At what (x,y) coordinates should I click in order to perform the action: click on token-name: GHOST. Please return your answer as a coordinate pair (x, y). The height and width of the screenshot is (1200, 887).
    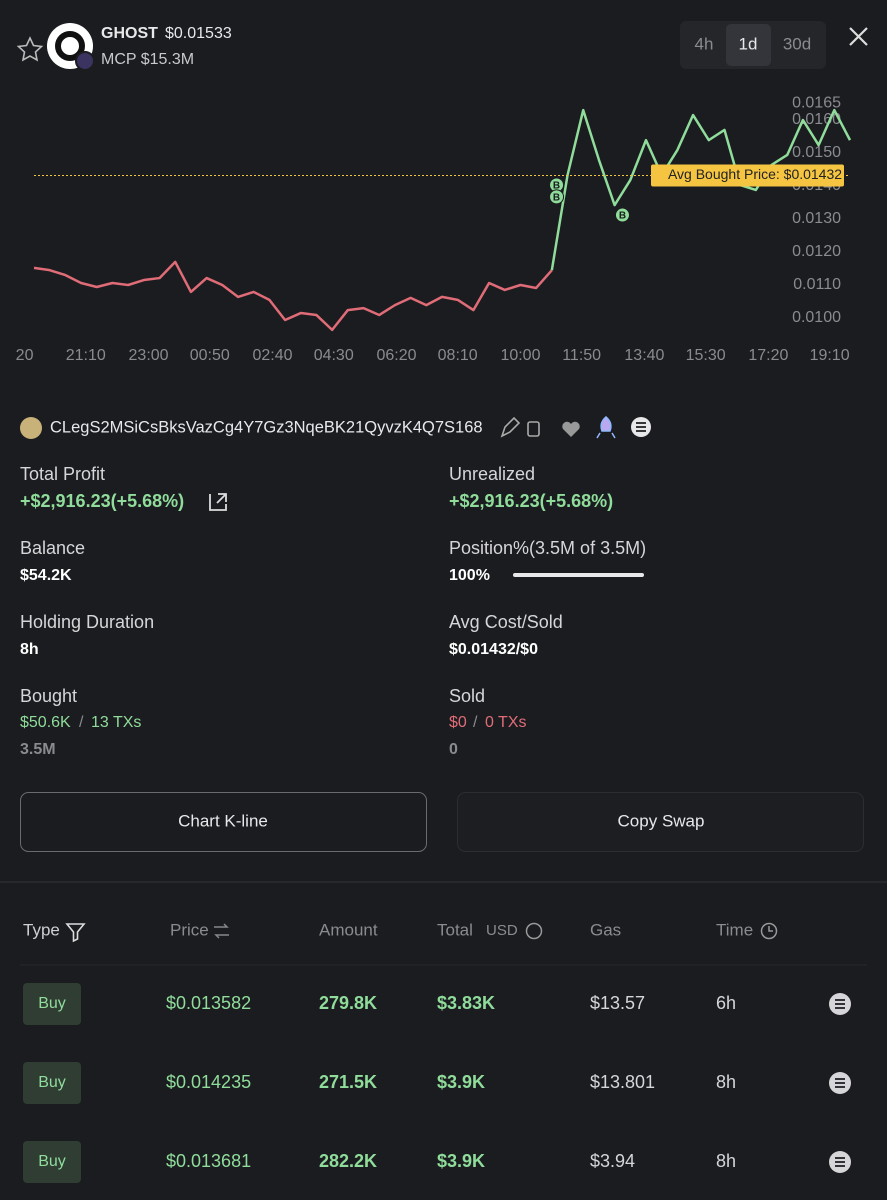
    Looking at the image, I should click on (129, 33).